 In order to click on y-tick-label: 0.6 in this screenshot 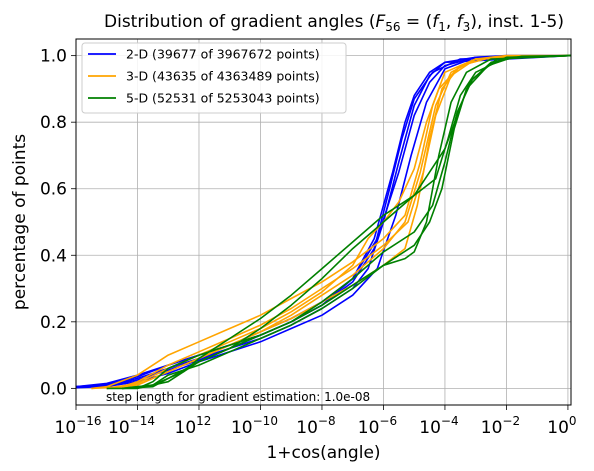, I will do `click(53, 190)`.